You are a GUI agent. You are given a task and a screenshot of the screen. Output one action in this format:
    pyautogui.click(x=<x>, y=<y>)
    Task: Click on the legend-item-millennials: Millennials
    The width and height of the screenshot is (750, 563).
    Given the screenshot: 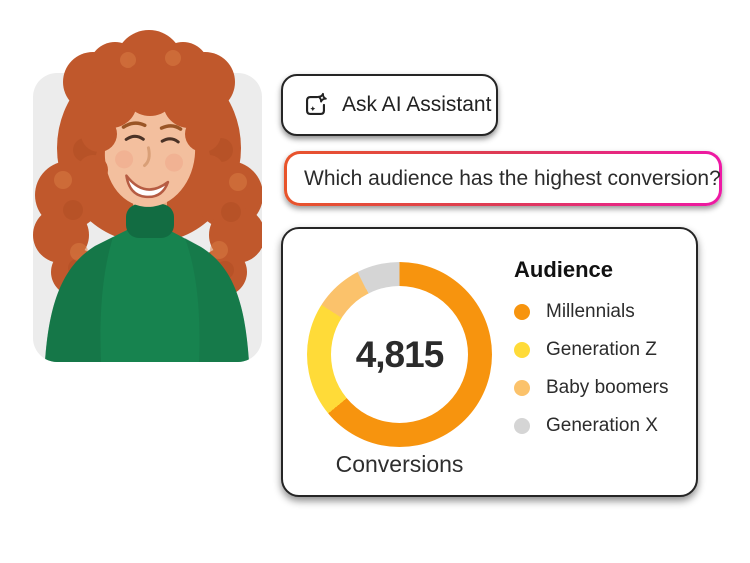 What is the action you would take?
    pyautogui.click(x=591, y=312)
    